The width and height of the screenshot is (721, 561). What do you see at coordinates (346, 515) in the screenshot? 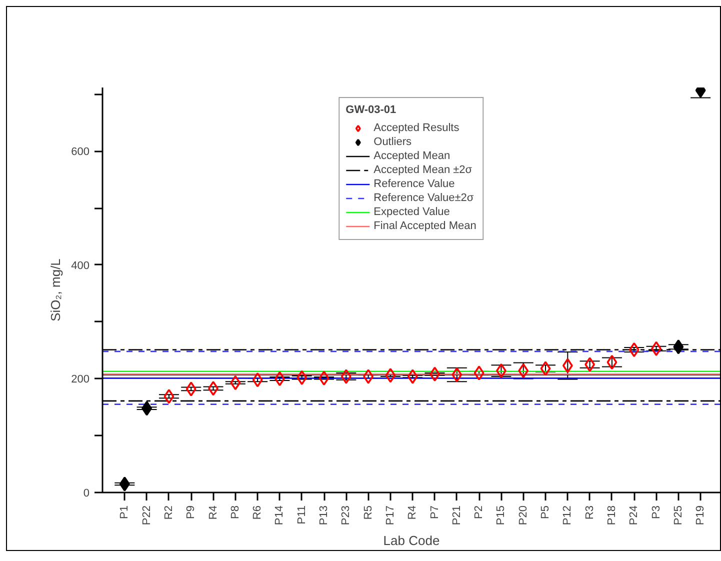
I see `x-tick-label: P23` at bounding box center [346, 515].